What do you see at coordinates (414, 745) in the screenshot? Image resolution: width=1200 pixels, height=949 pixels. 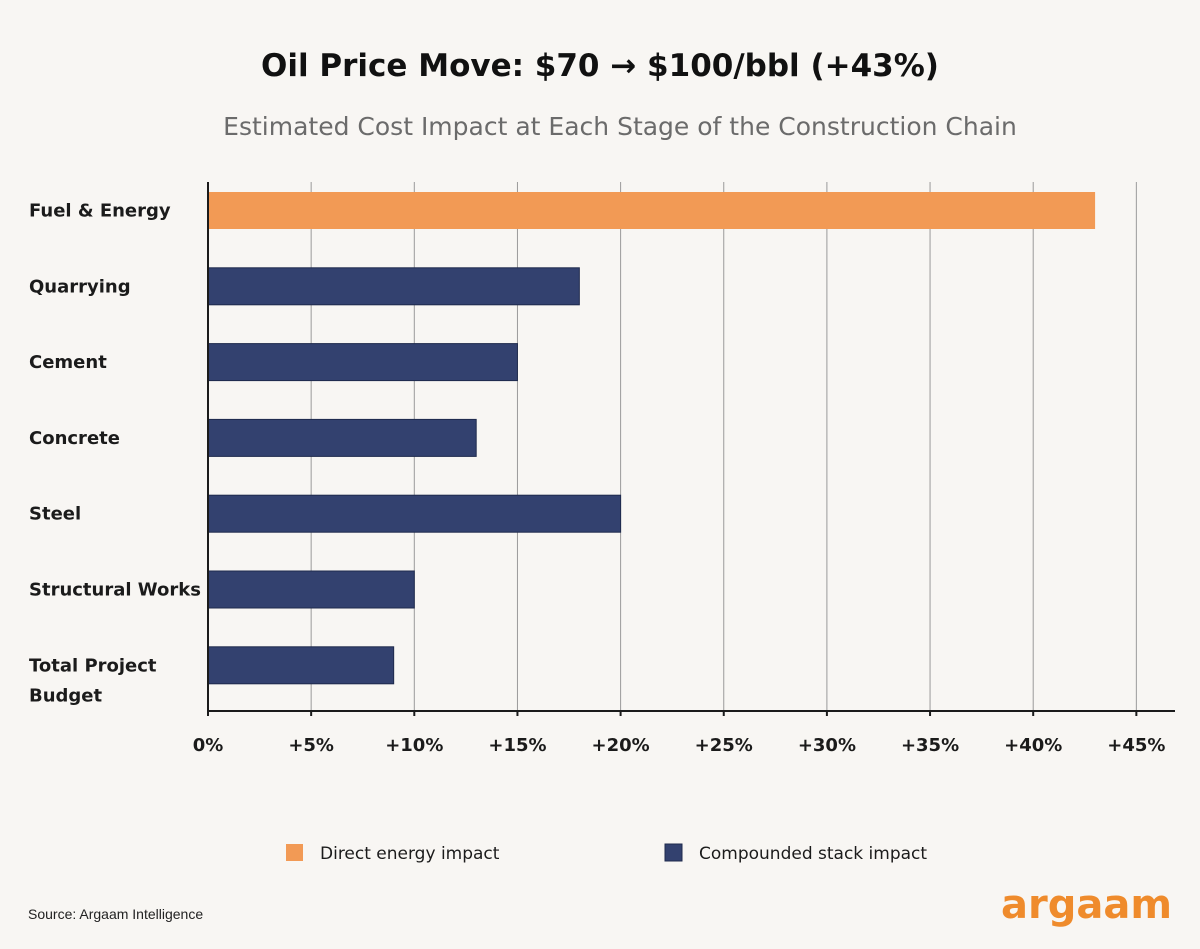 I see `x-tick-label: +10%` at bounding box center [414, 745].